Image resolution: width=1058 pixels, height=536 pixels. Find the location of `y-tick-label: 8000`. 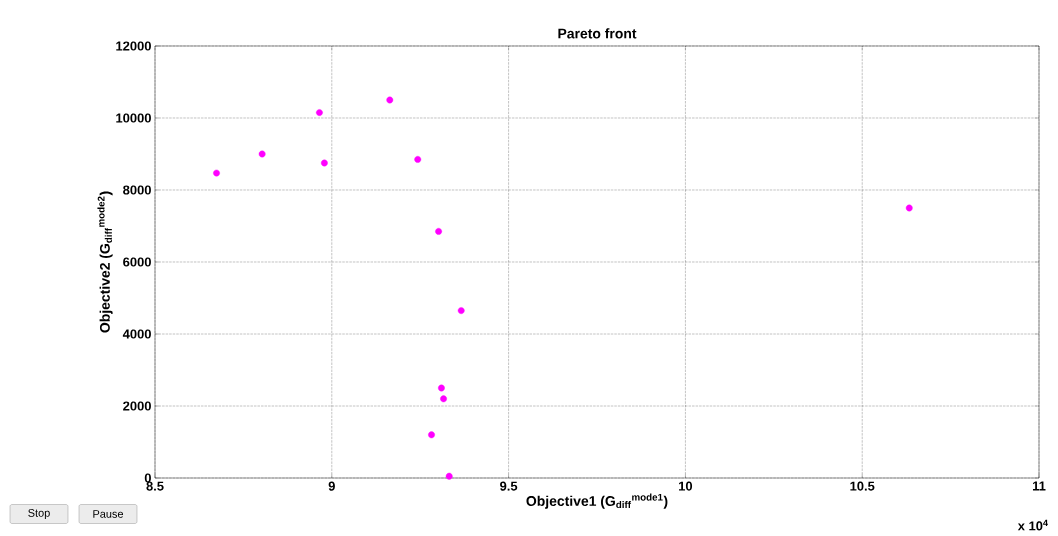

y-tick-label: 8000 is located at coordinates (137, 190).